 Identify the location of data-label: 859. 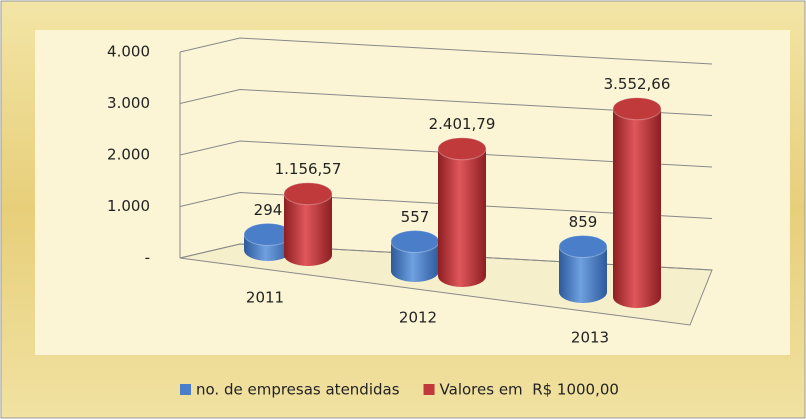
(583, 222).